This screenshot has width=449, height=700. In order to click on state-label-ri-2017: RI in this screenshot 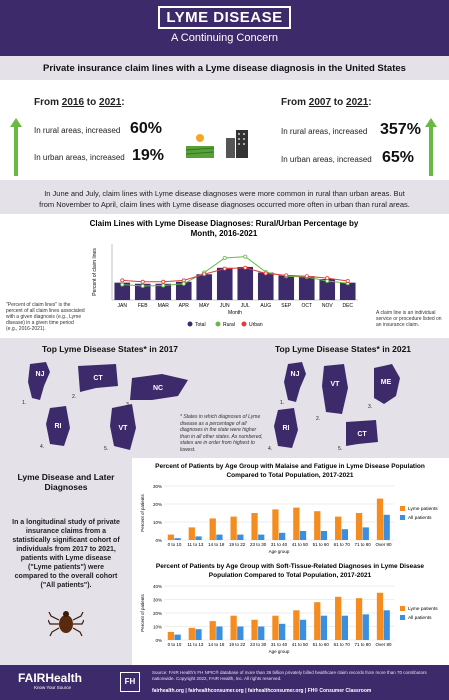, I will do `click(58, 426)`.